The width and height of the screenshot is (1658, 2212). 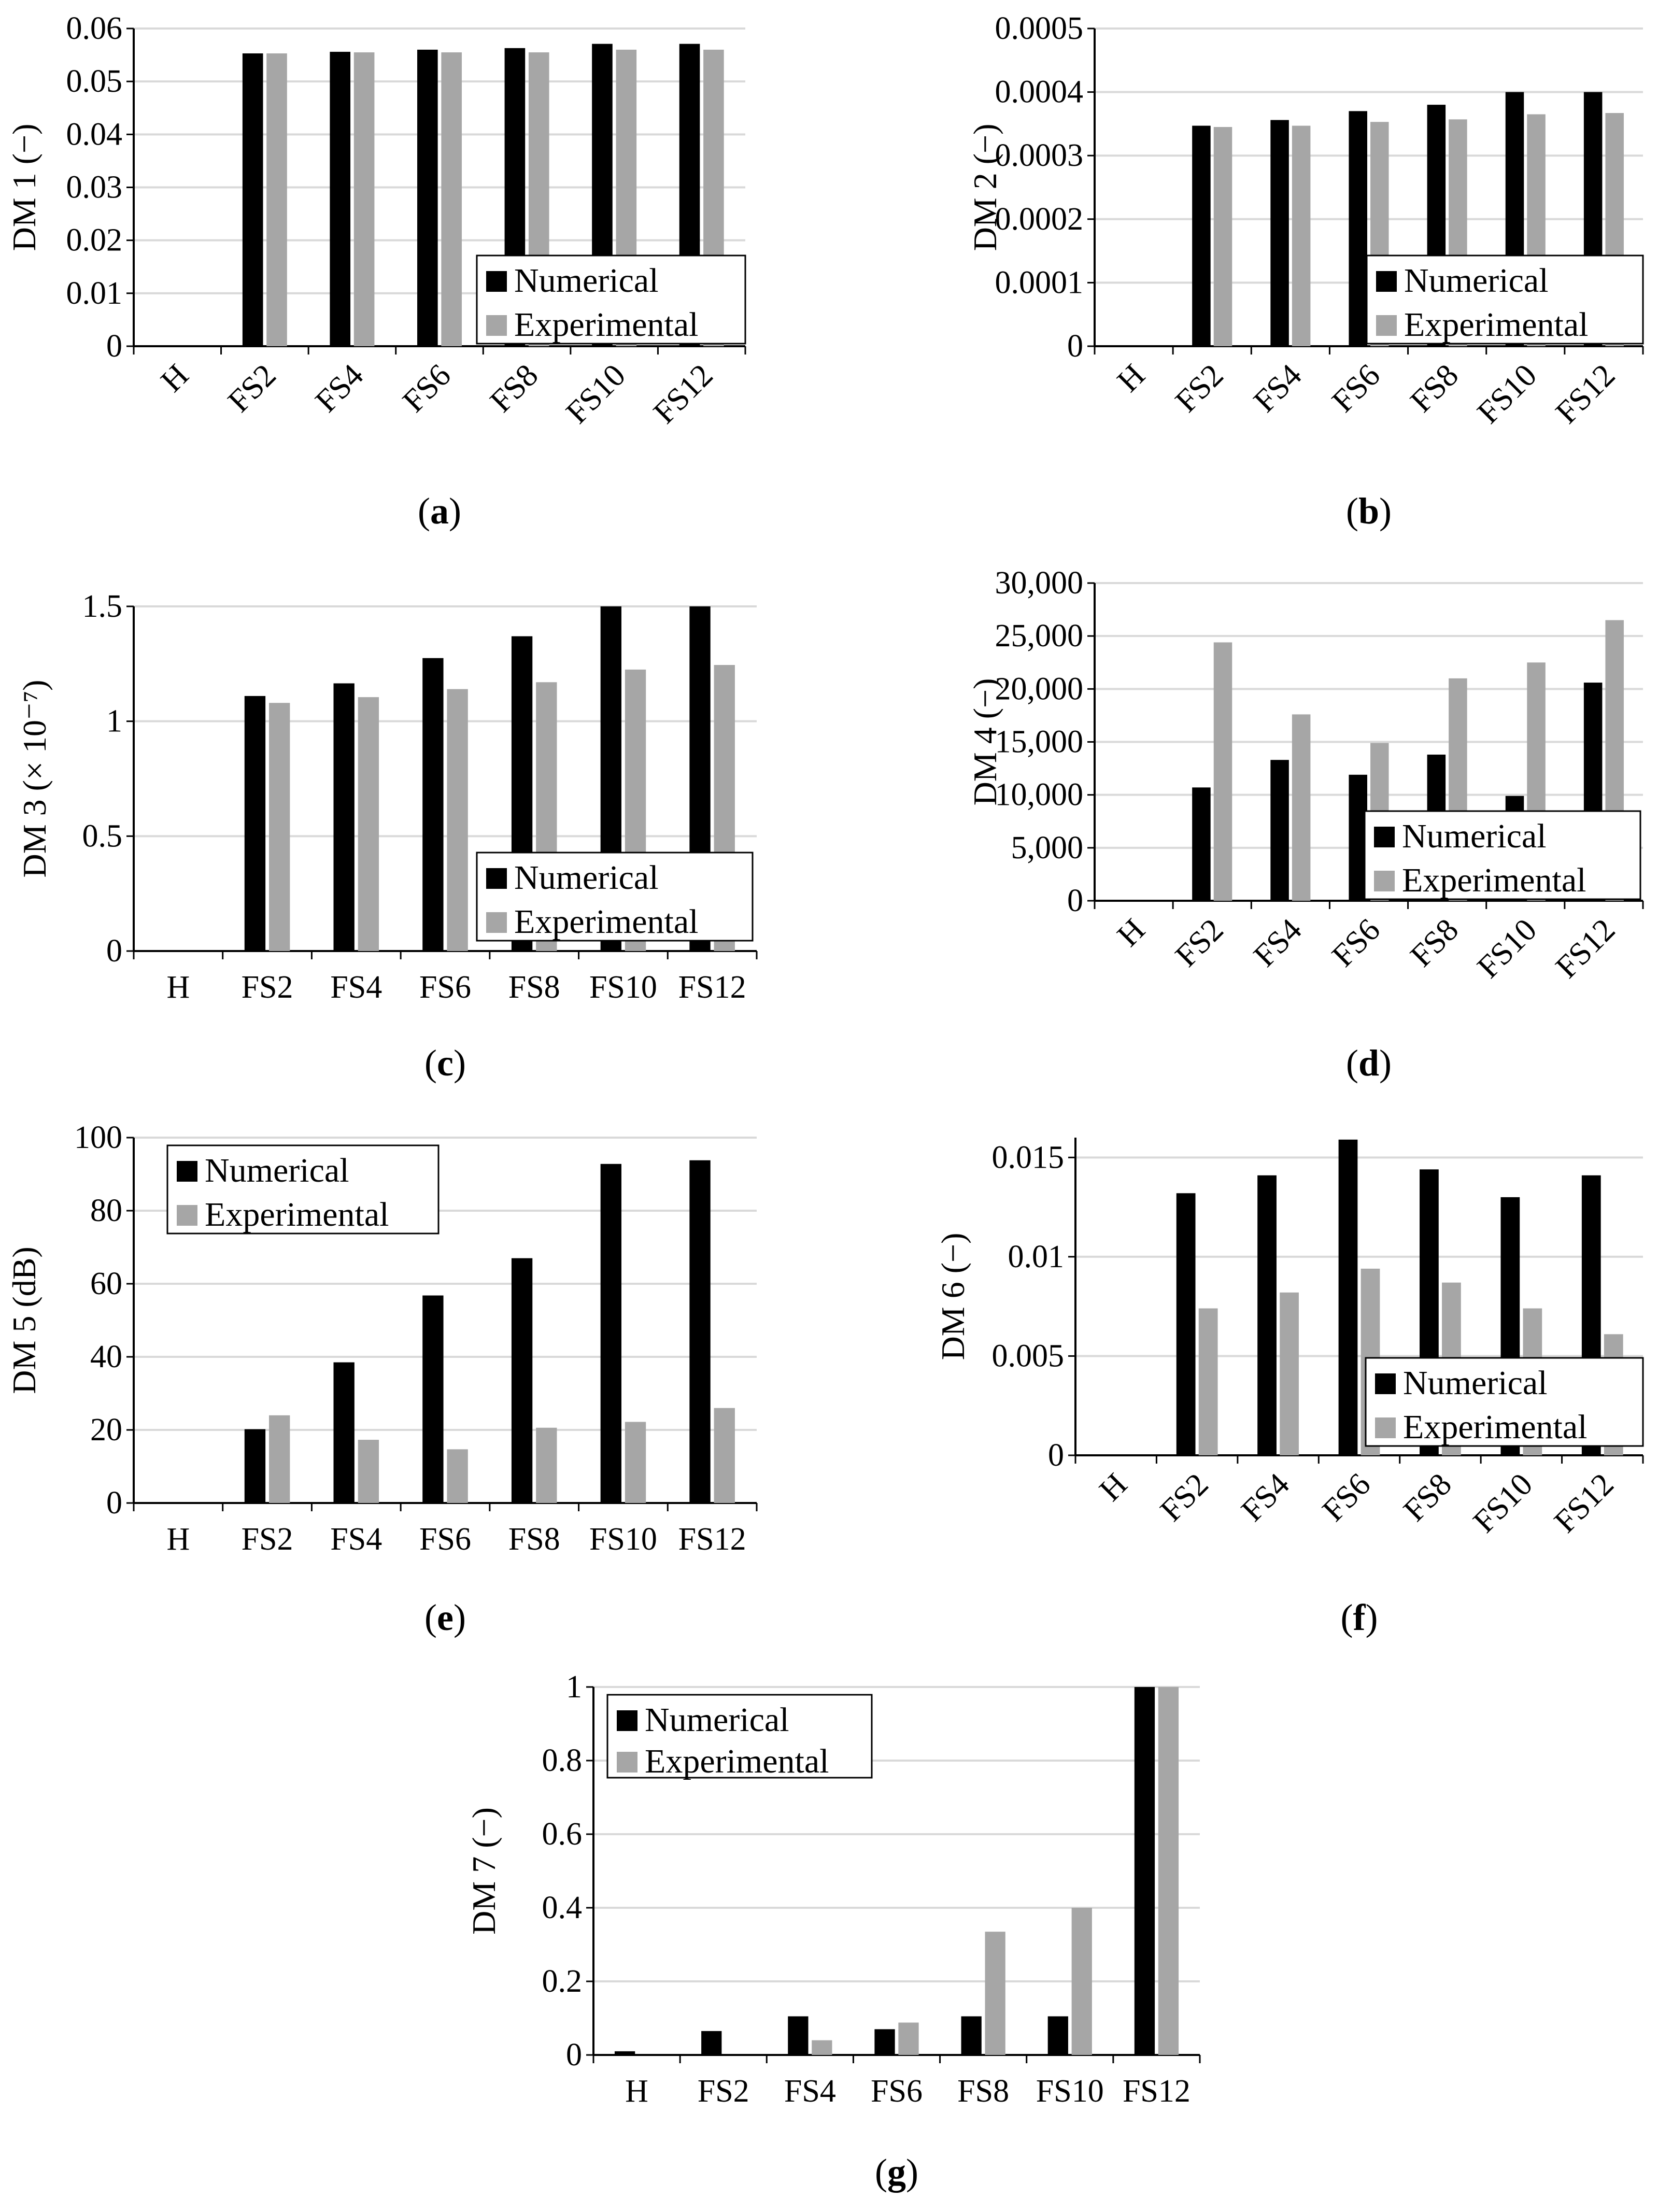 I want to click on y-tick-label: 30,000, so click(x=1039, y=583).